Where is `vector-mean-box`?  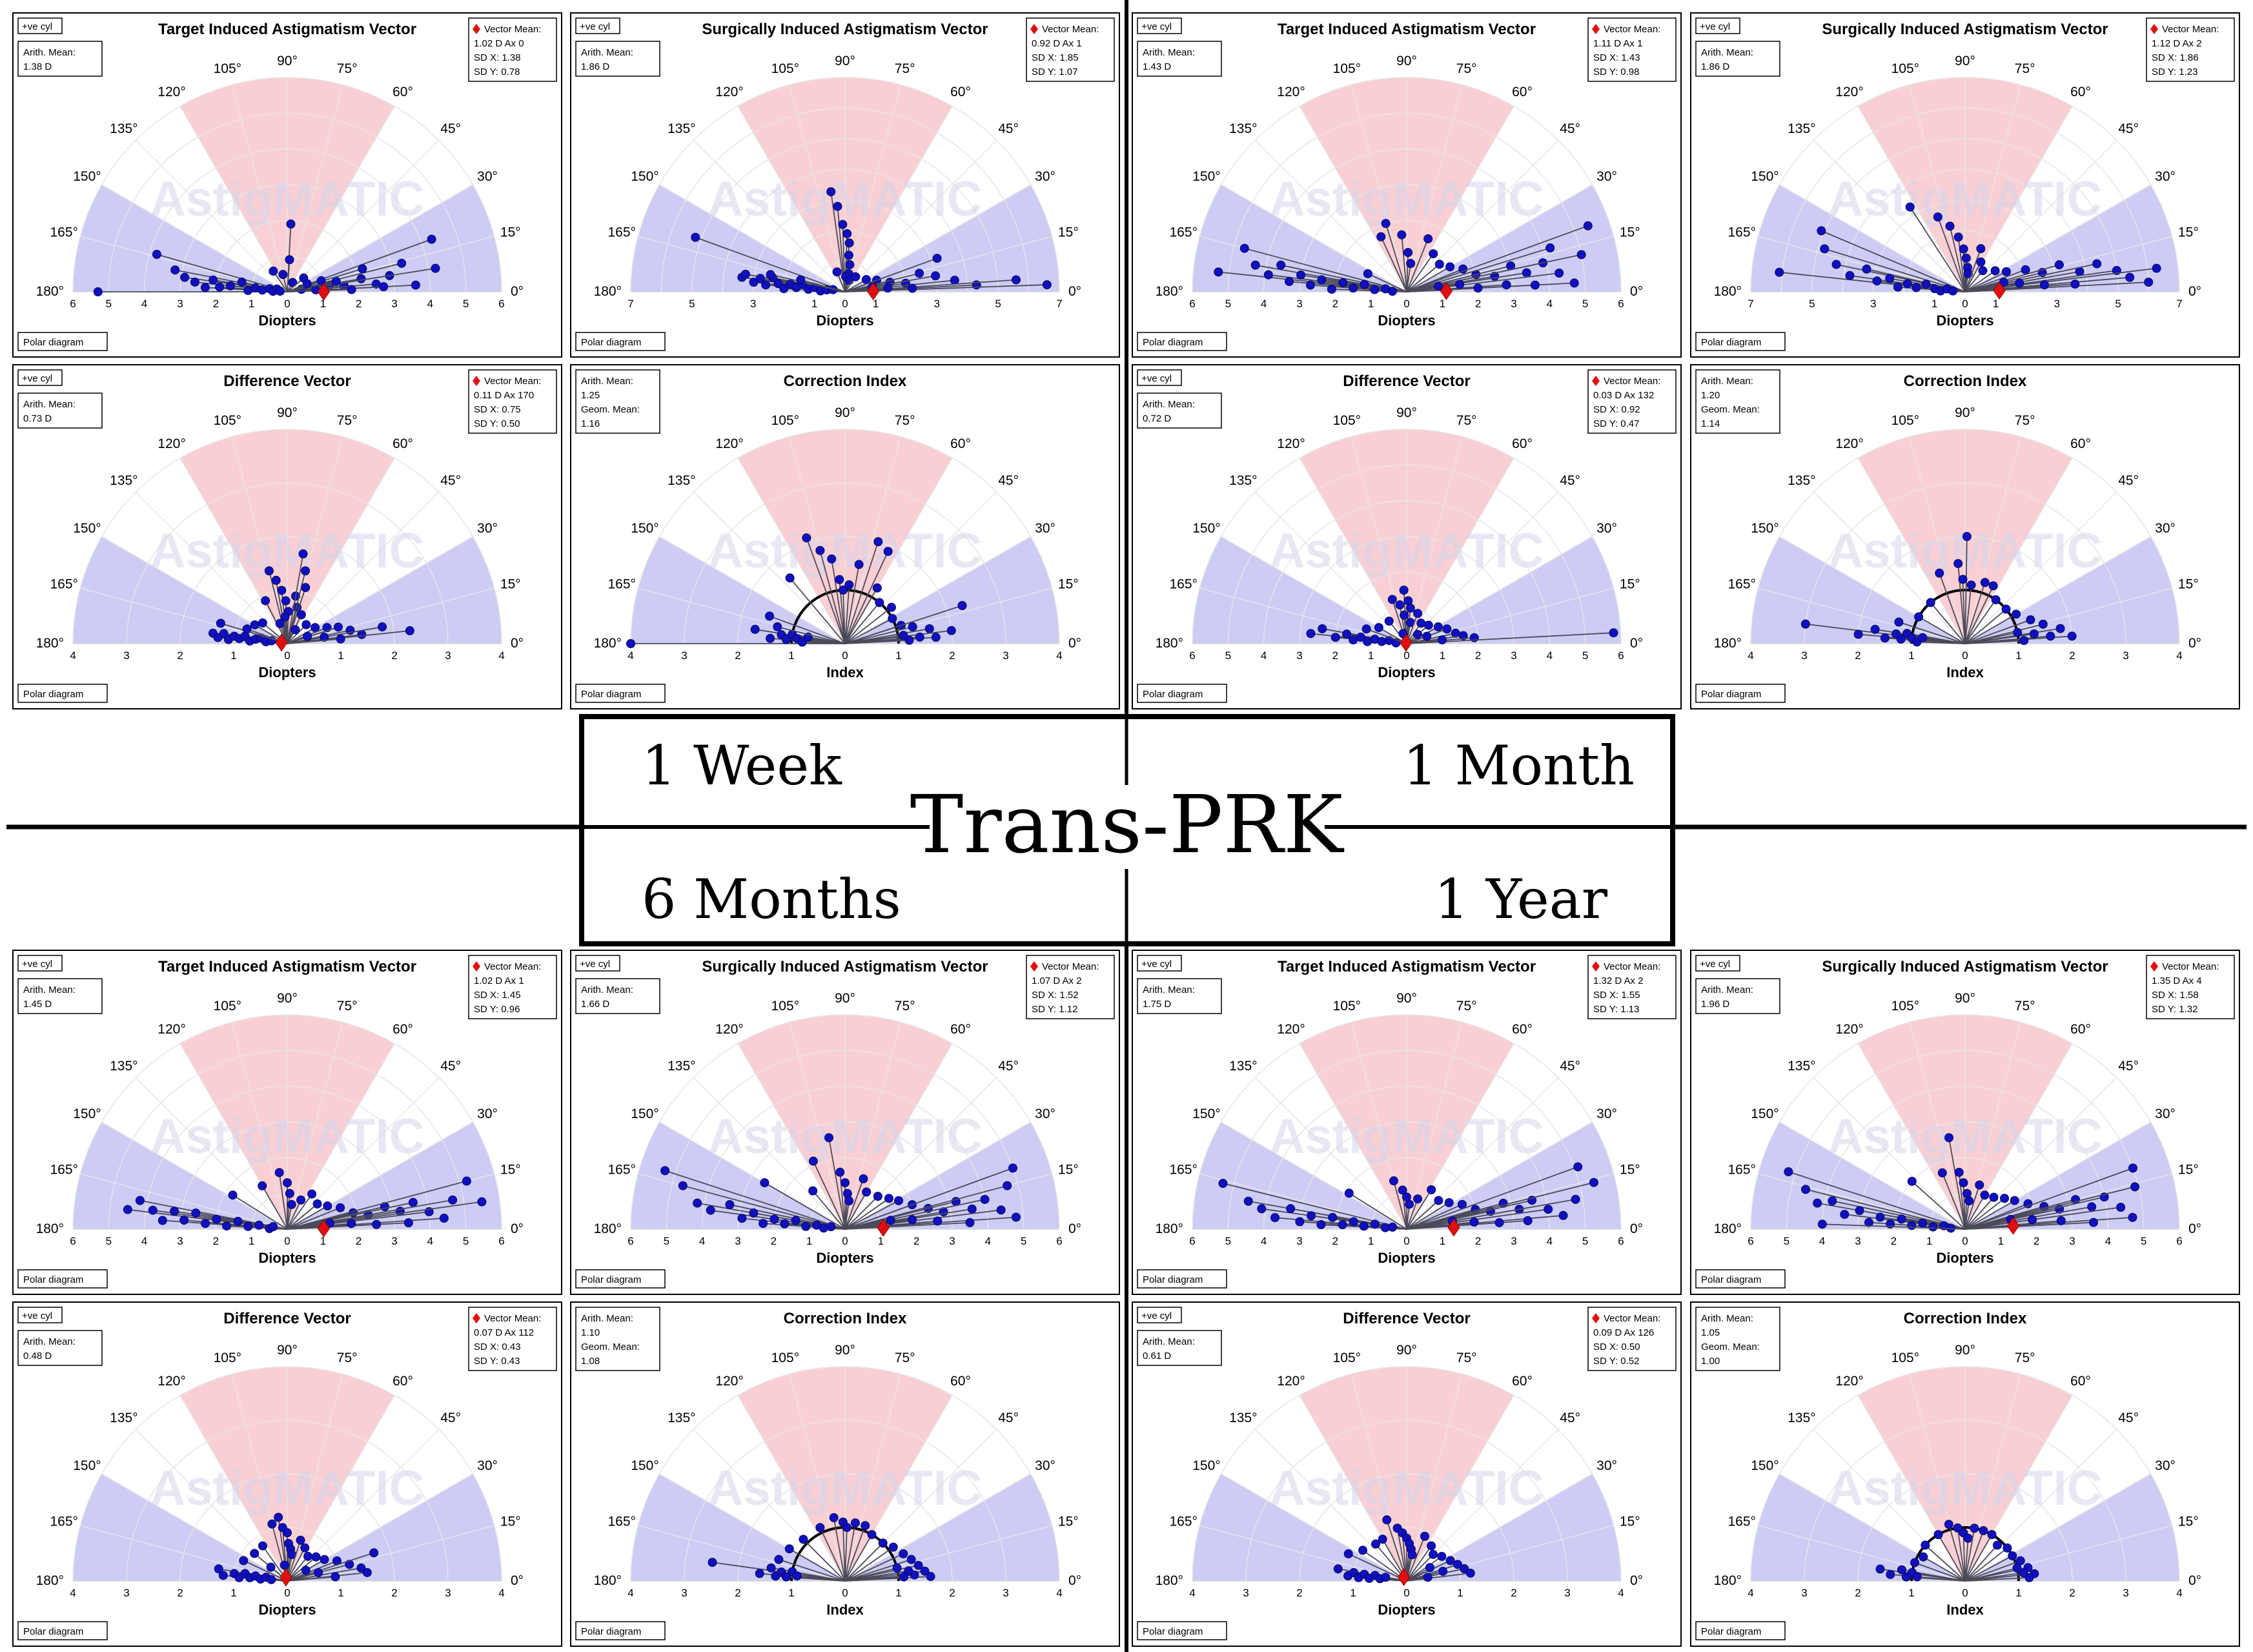
vector-mean-box is located at coordinates (2190, 49).